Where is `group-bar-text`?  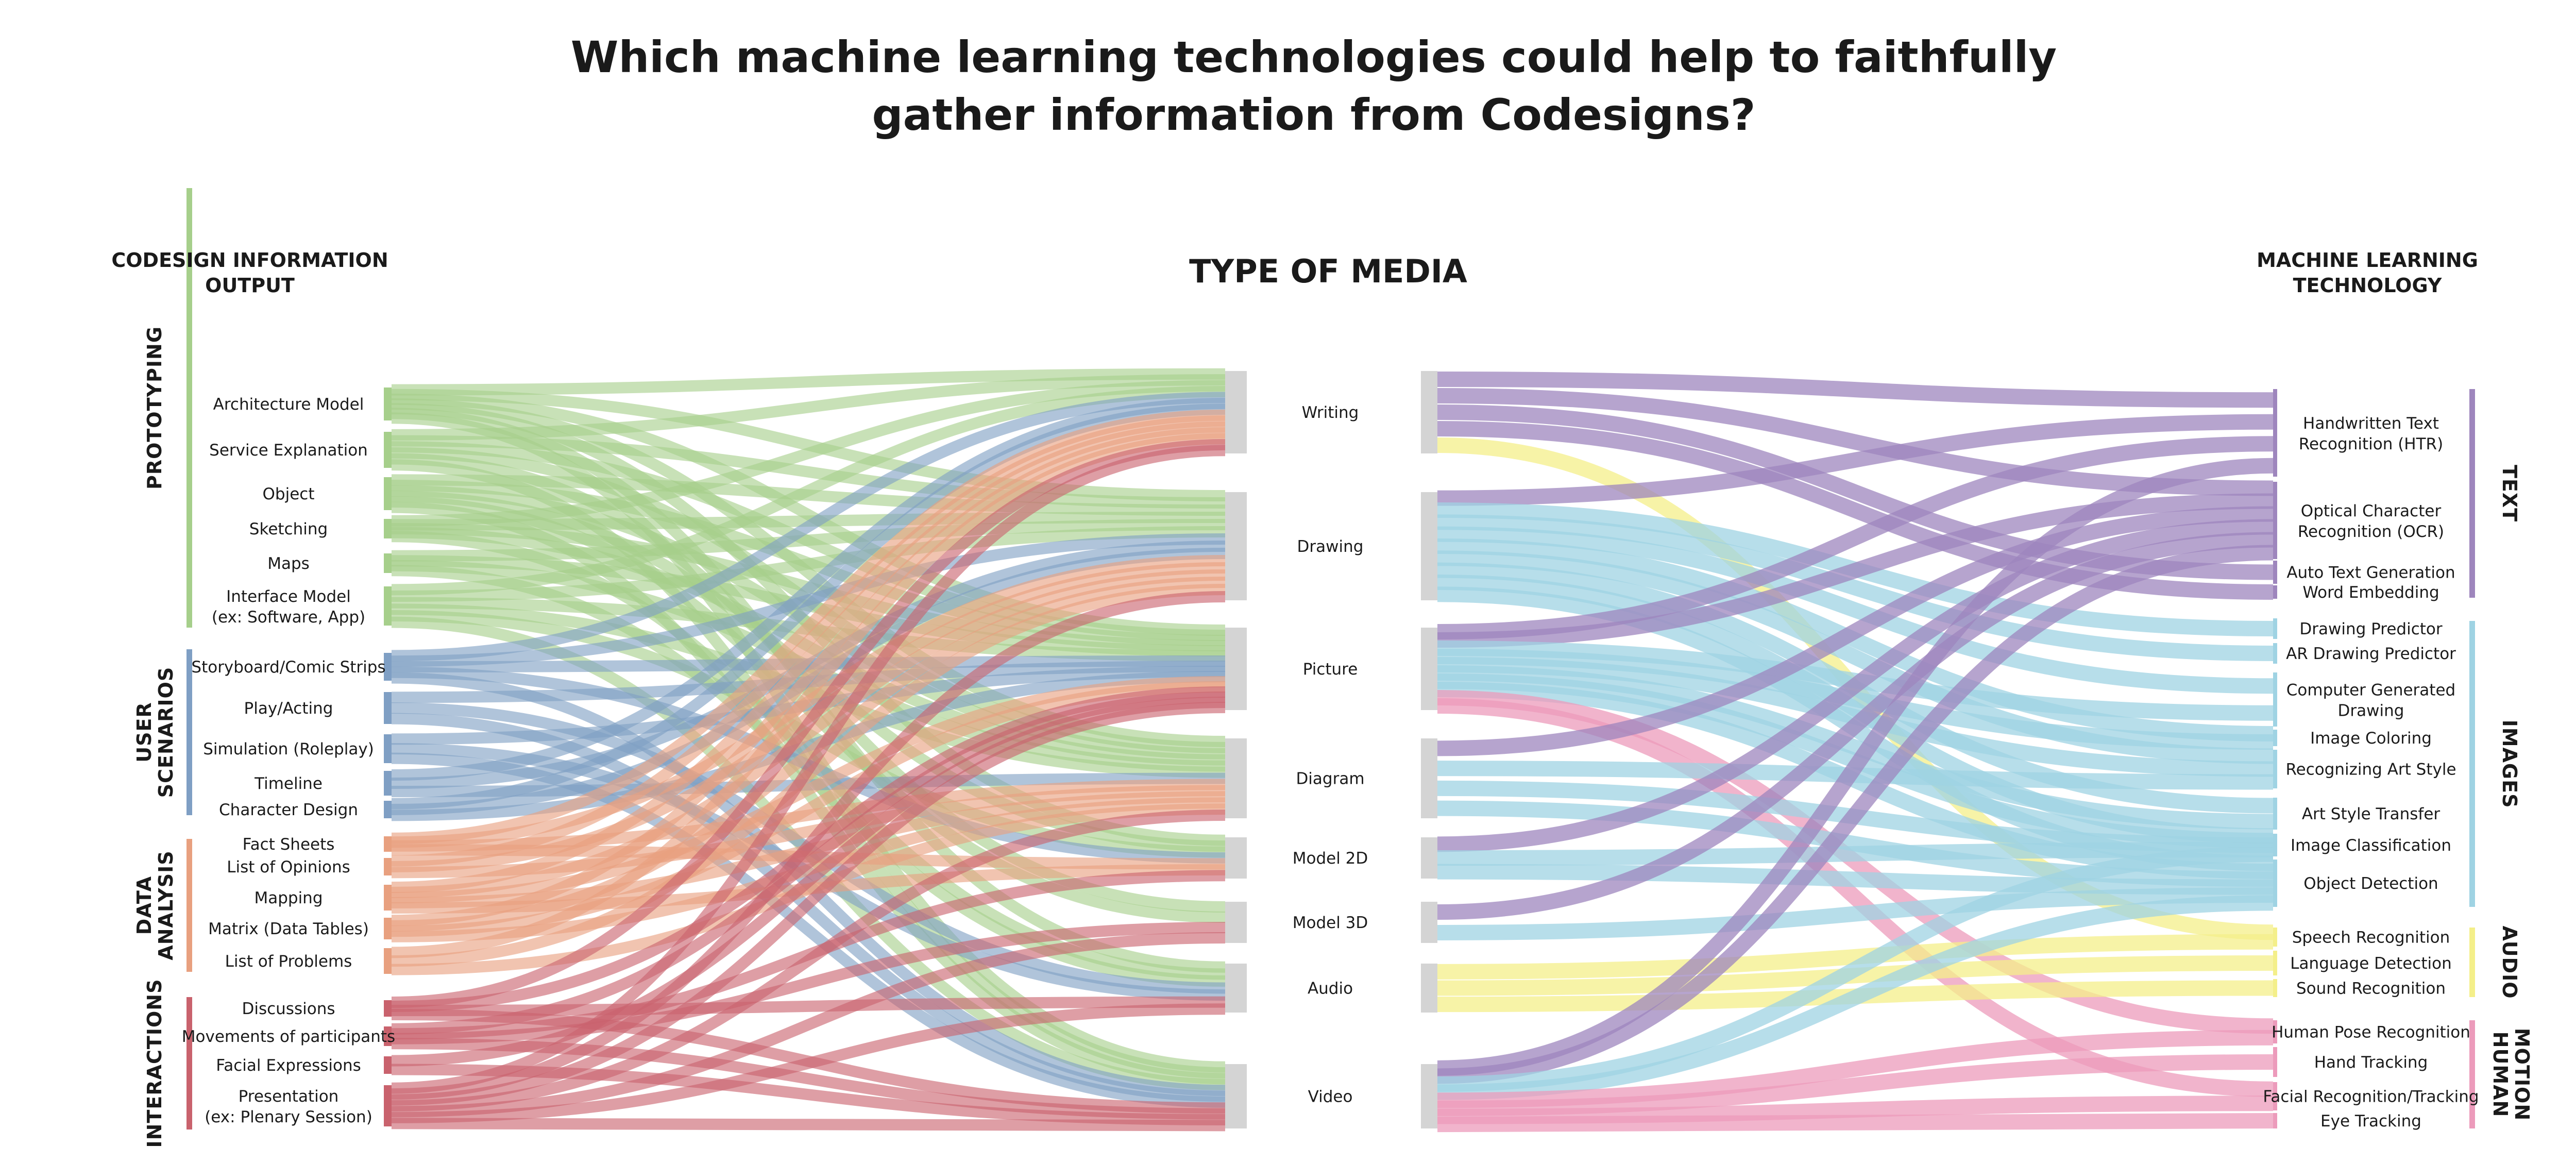
group-bar-text is located at coordinates (2472, 494).